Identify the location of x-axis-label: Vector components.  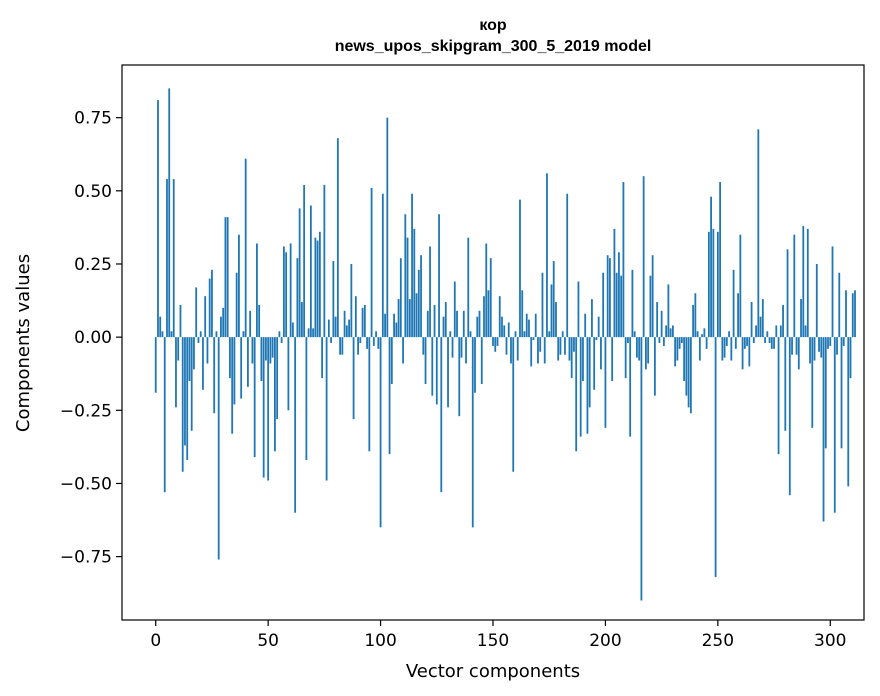
(493, 671).